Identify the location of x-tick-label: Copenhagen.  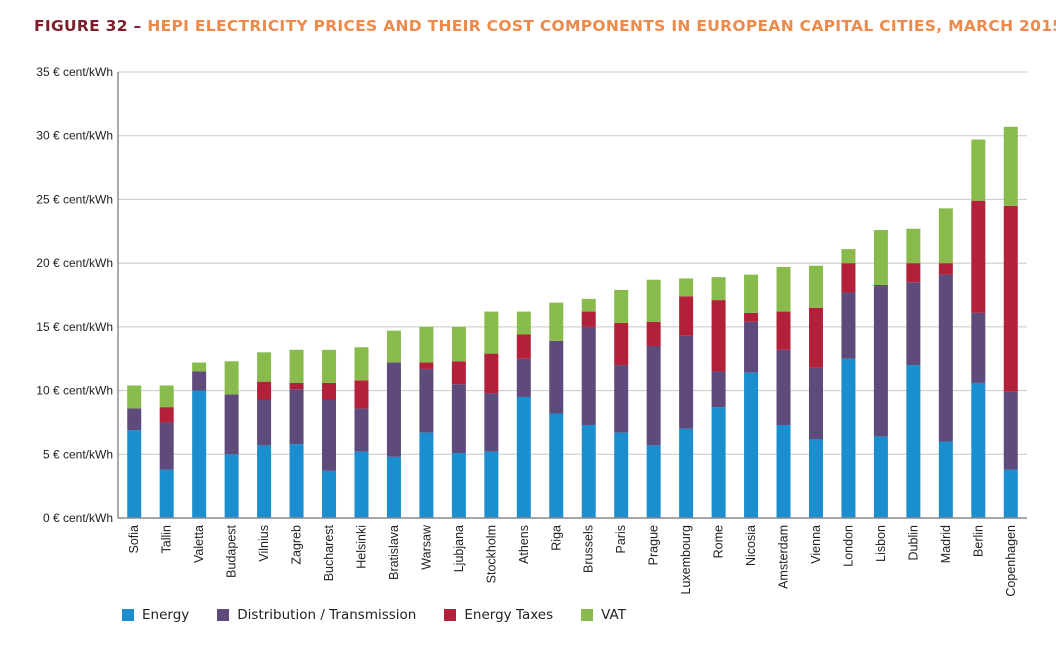
(1011, 561).